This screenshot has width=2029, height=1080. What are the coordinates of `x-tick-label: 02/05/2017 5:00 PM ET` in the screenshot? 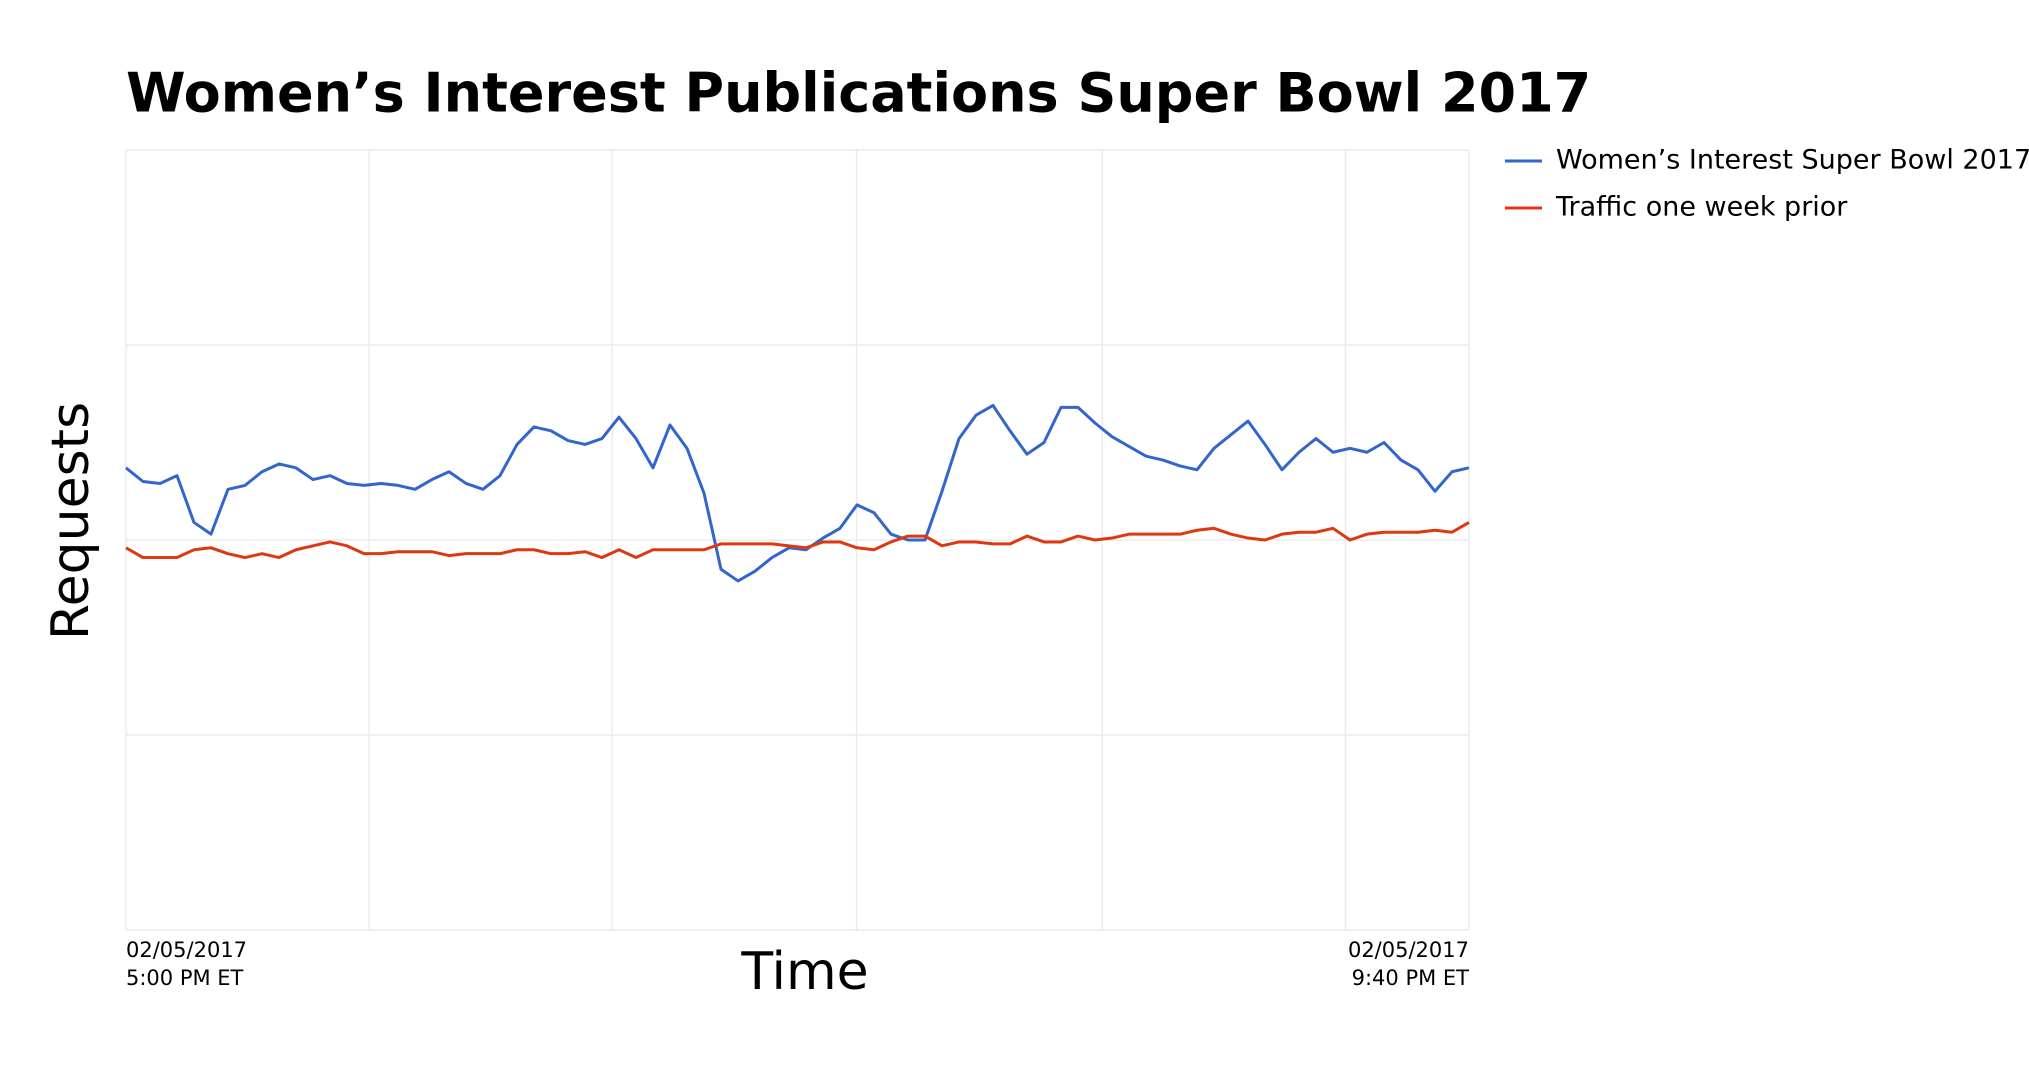 It's located at (187, 964).